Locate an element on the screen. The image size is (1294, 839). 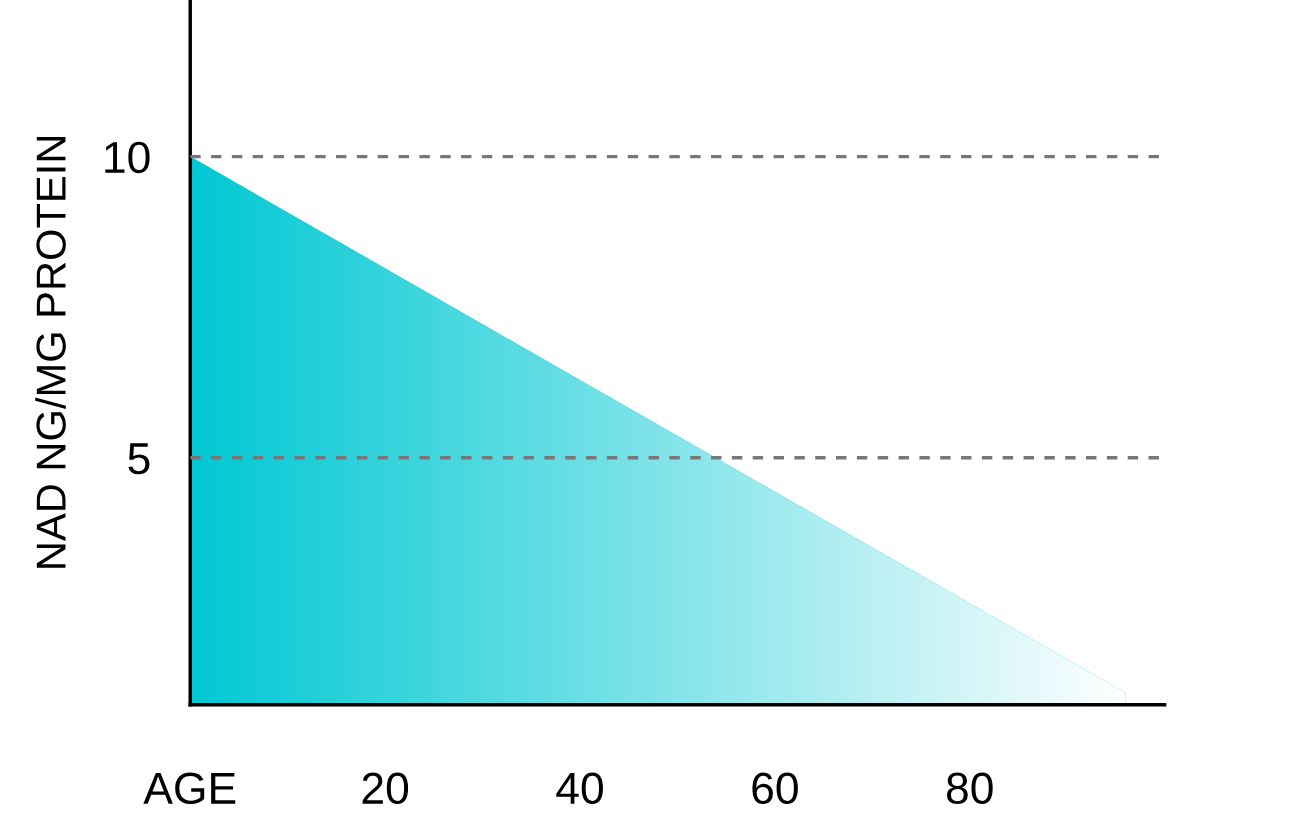
x-tick-label: AGE is located at coordinates (189, 788).